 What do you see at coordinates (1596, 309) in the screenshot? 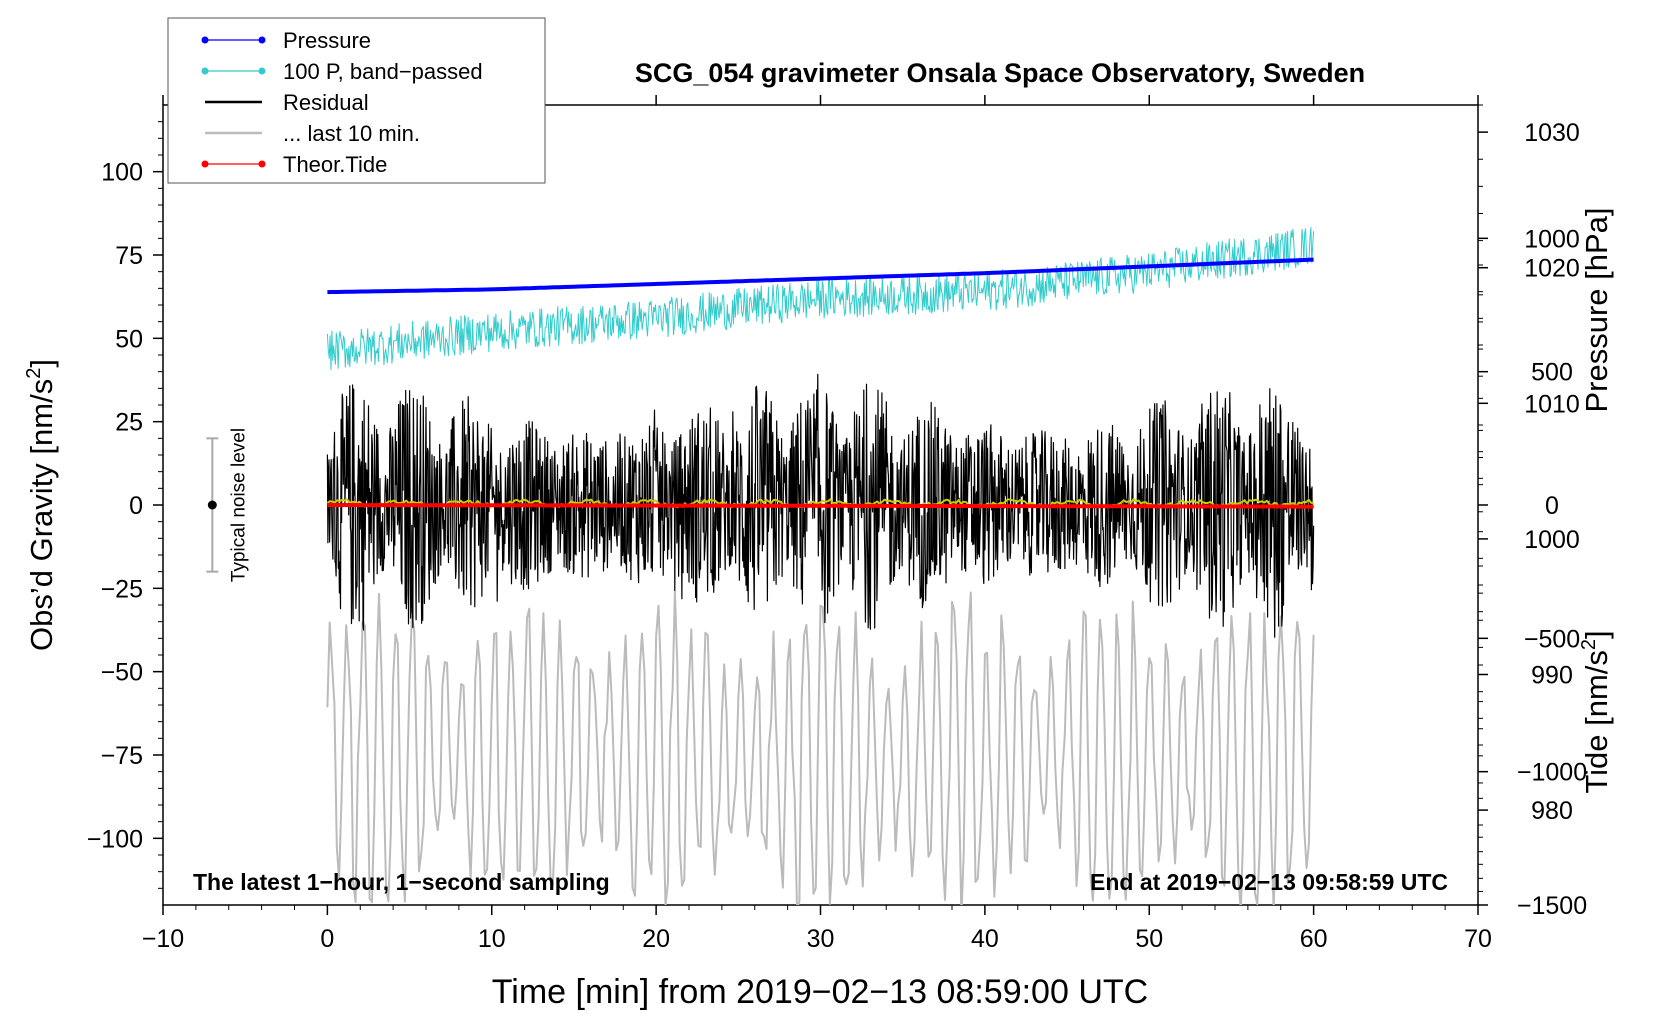
I see `y-axis-label-pressure: Pressure [hPa]` at bounding box center [1596, 309].